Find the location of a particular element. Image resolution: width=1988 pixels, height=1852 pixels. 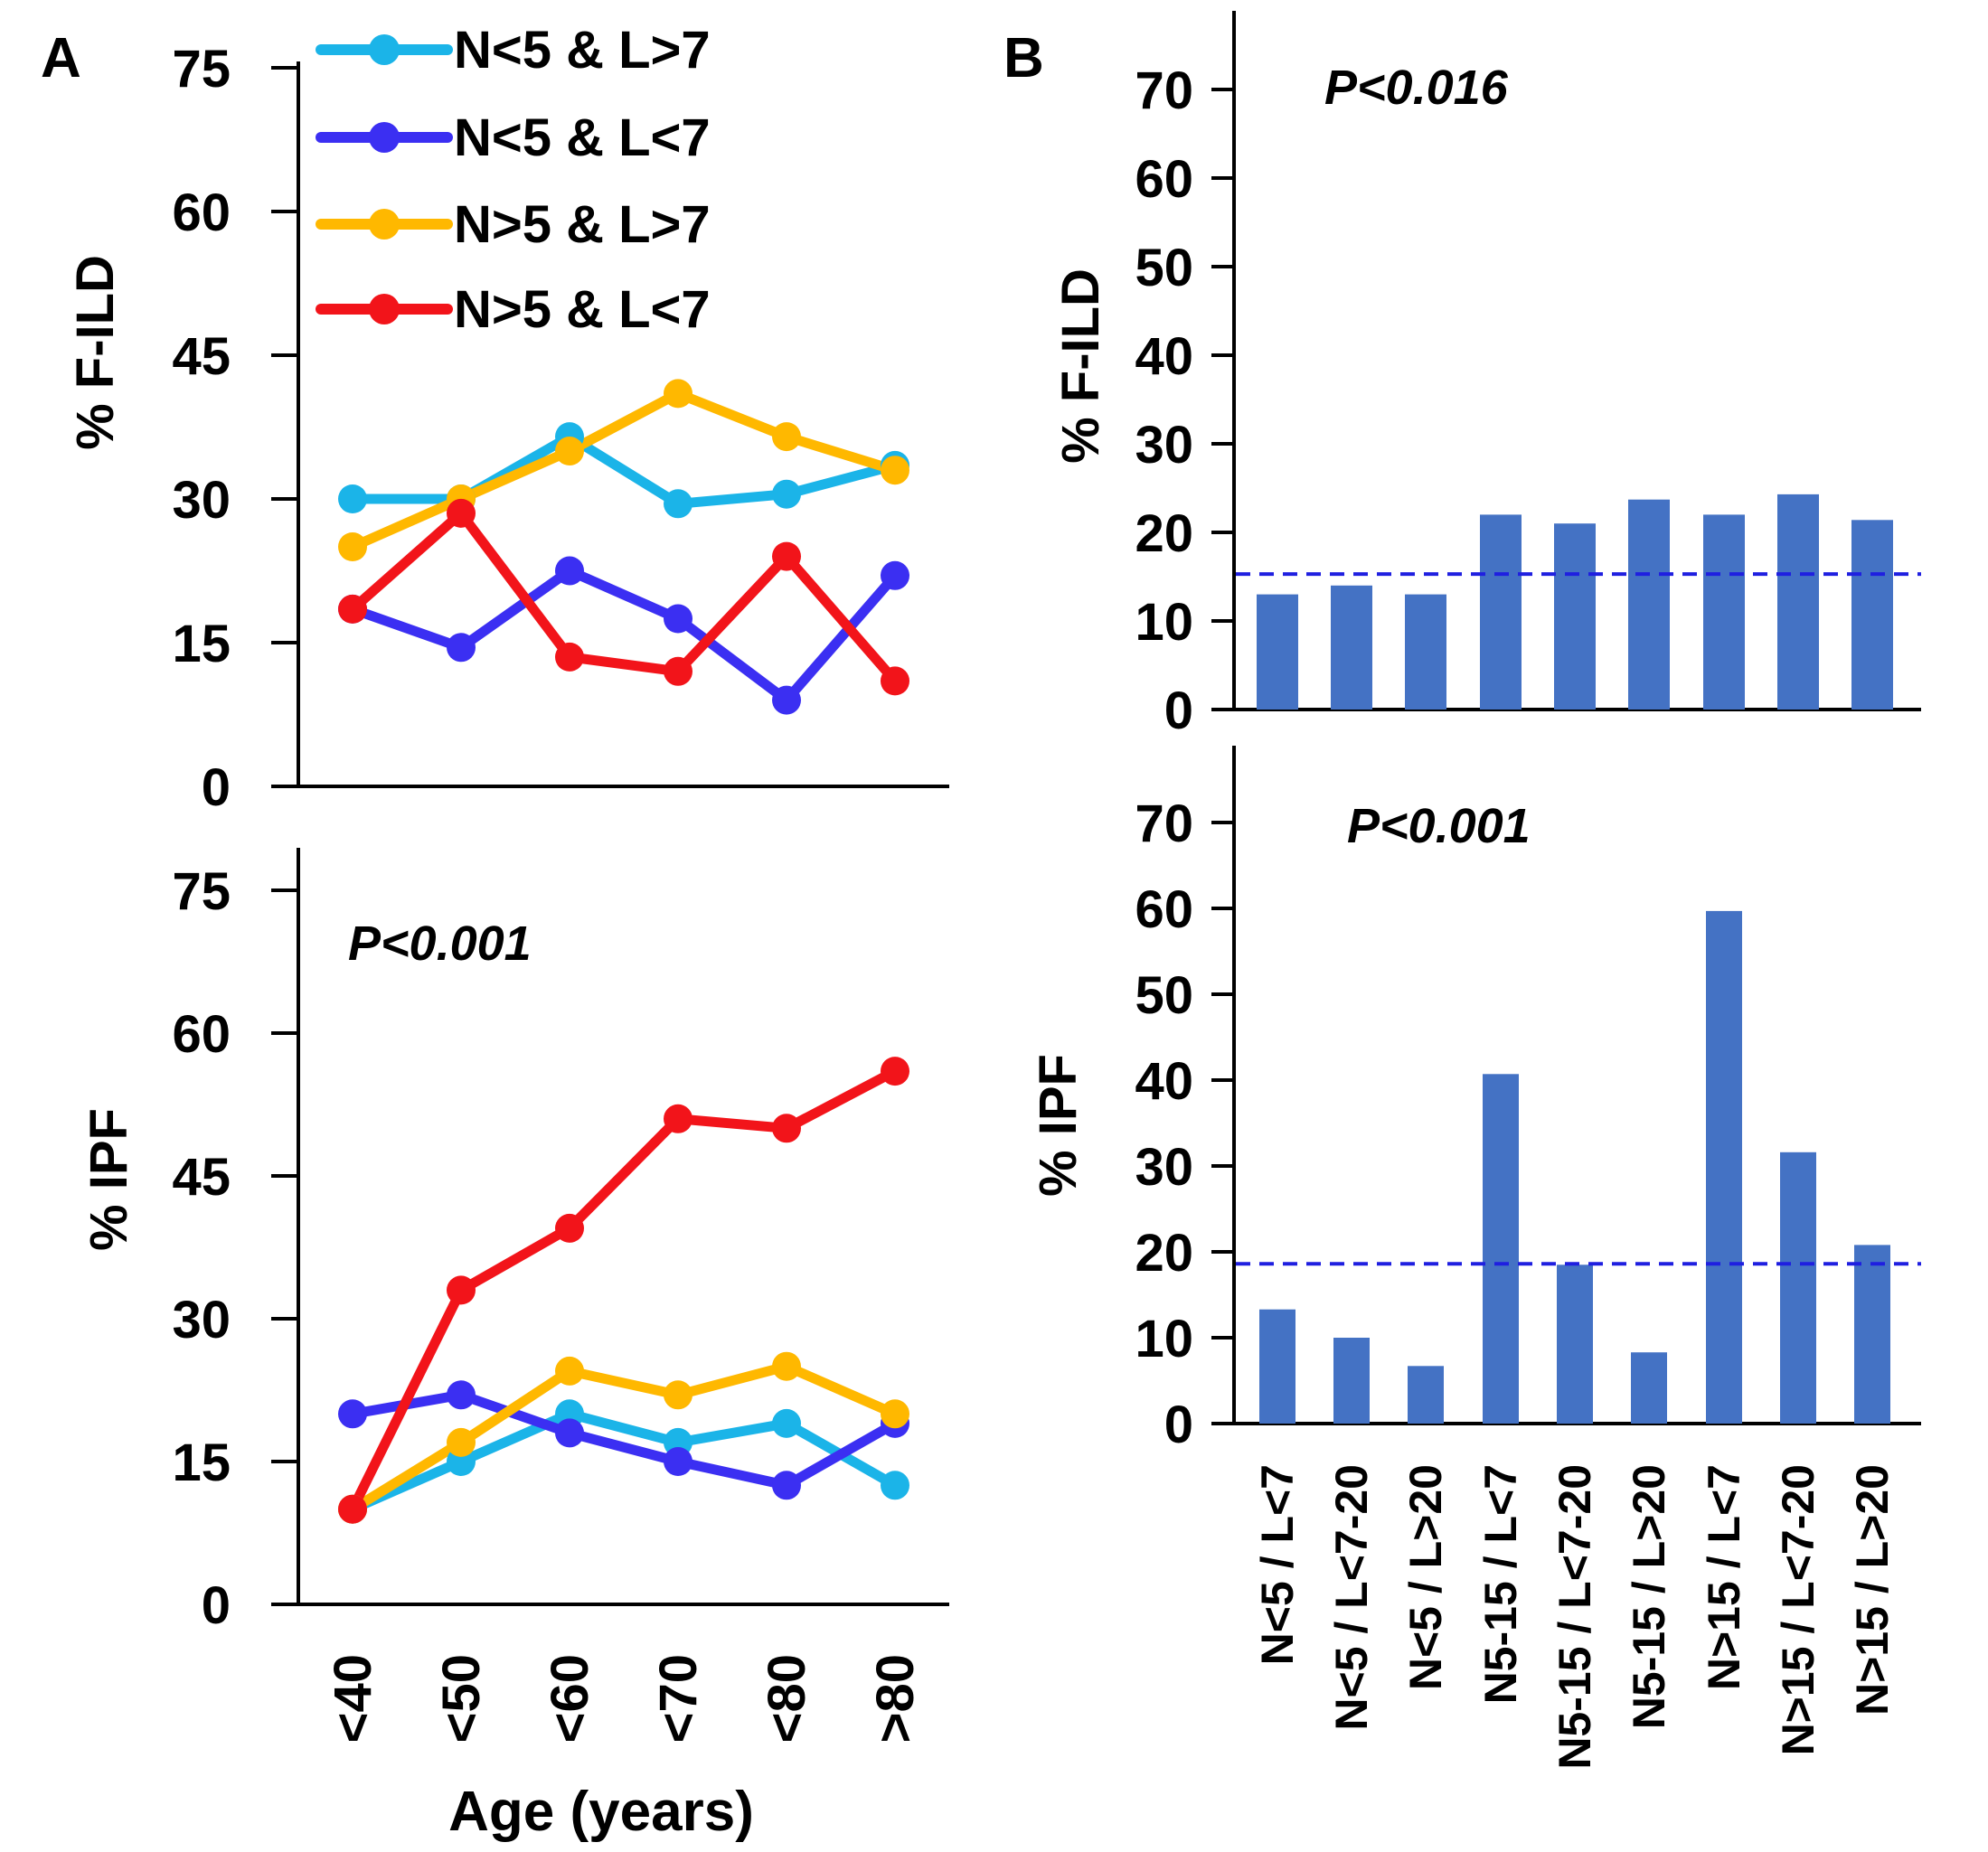

y-tick: 70 is located at coordinates (1164, 90).